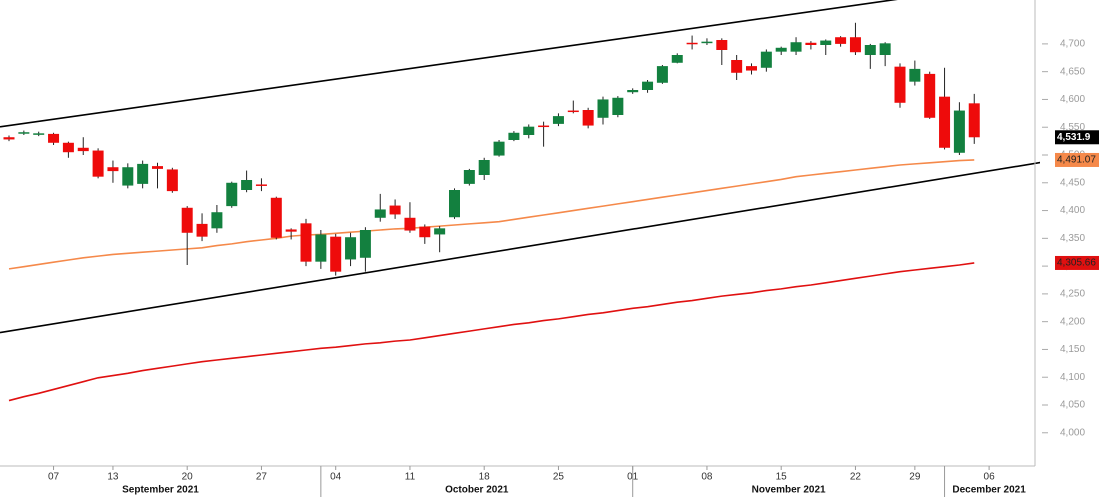 This screenshot has height=497, width=1099. Describe the element at coordinates (1072, 99) in the screenshot. I see `y-tick-label: 4,600` at that location.